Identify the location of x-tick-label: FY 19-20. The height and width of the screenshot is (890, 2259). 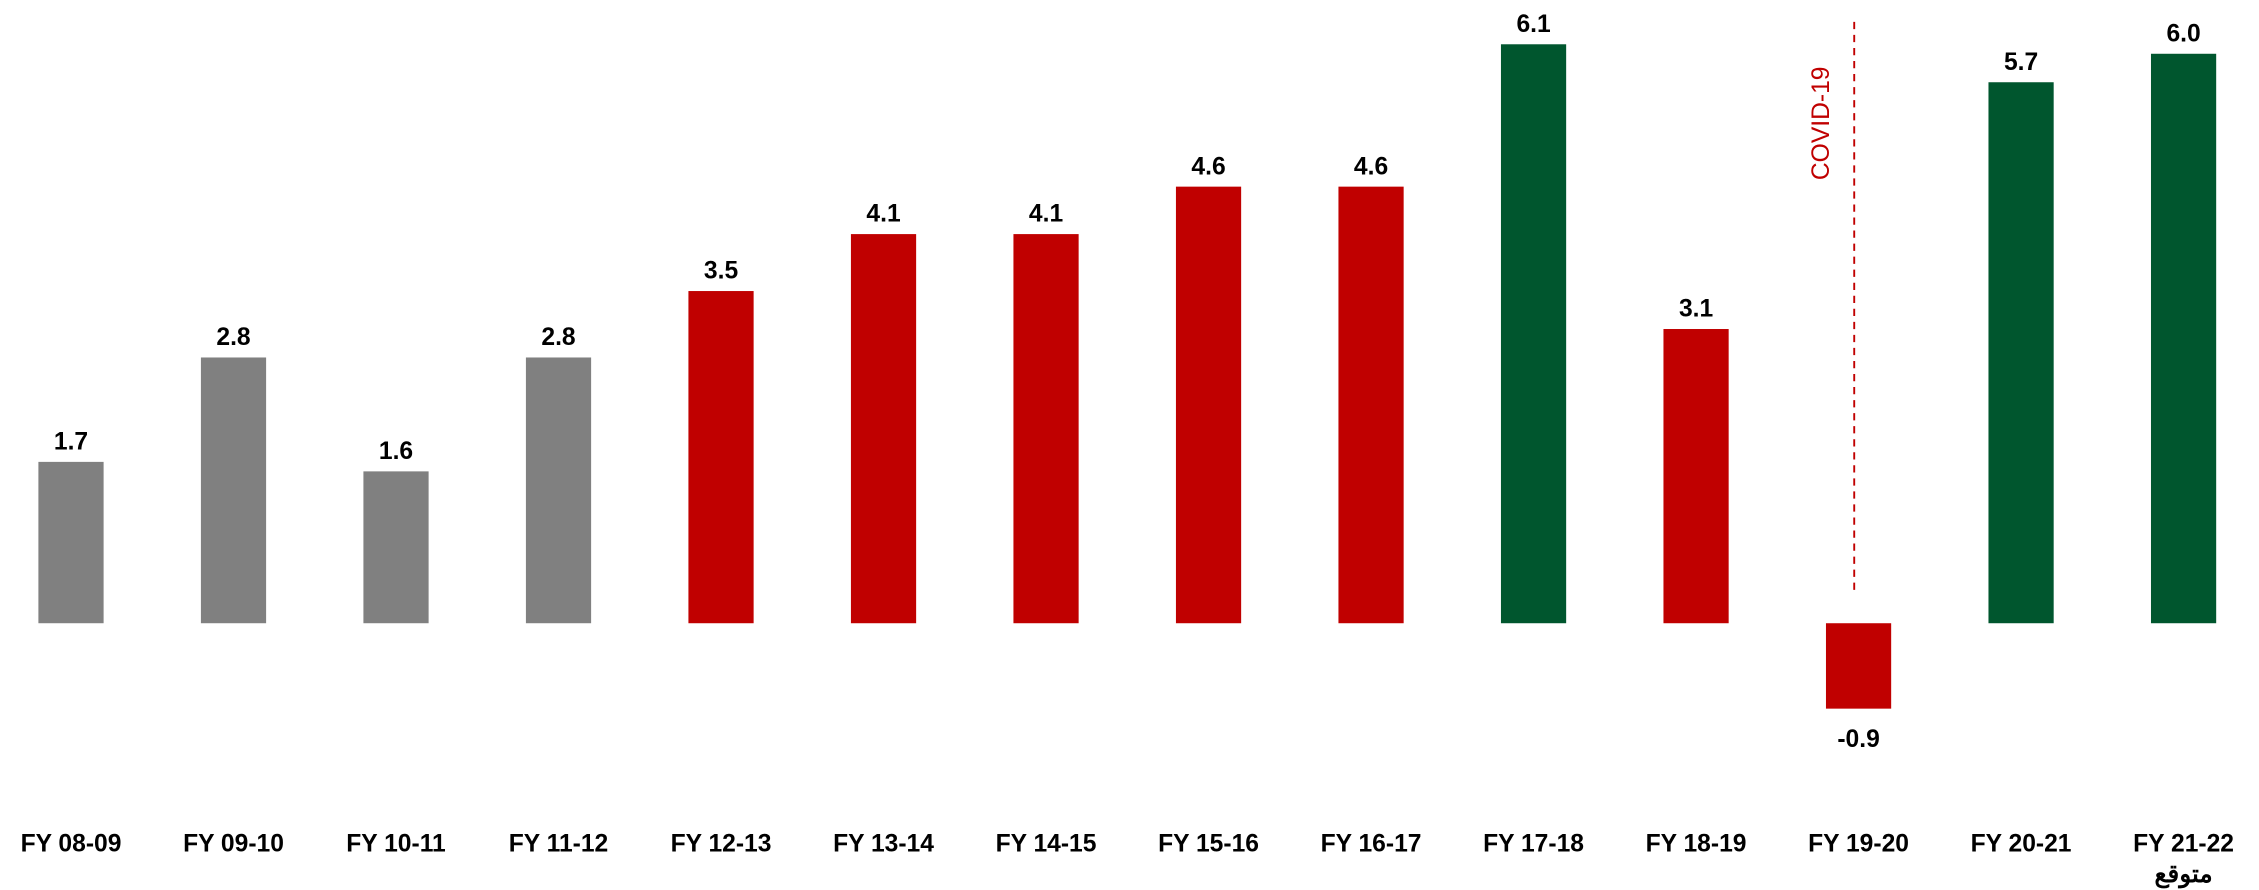
(1858, 843).